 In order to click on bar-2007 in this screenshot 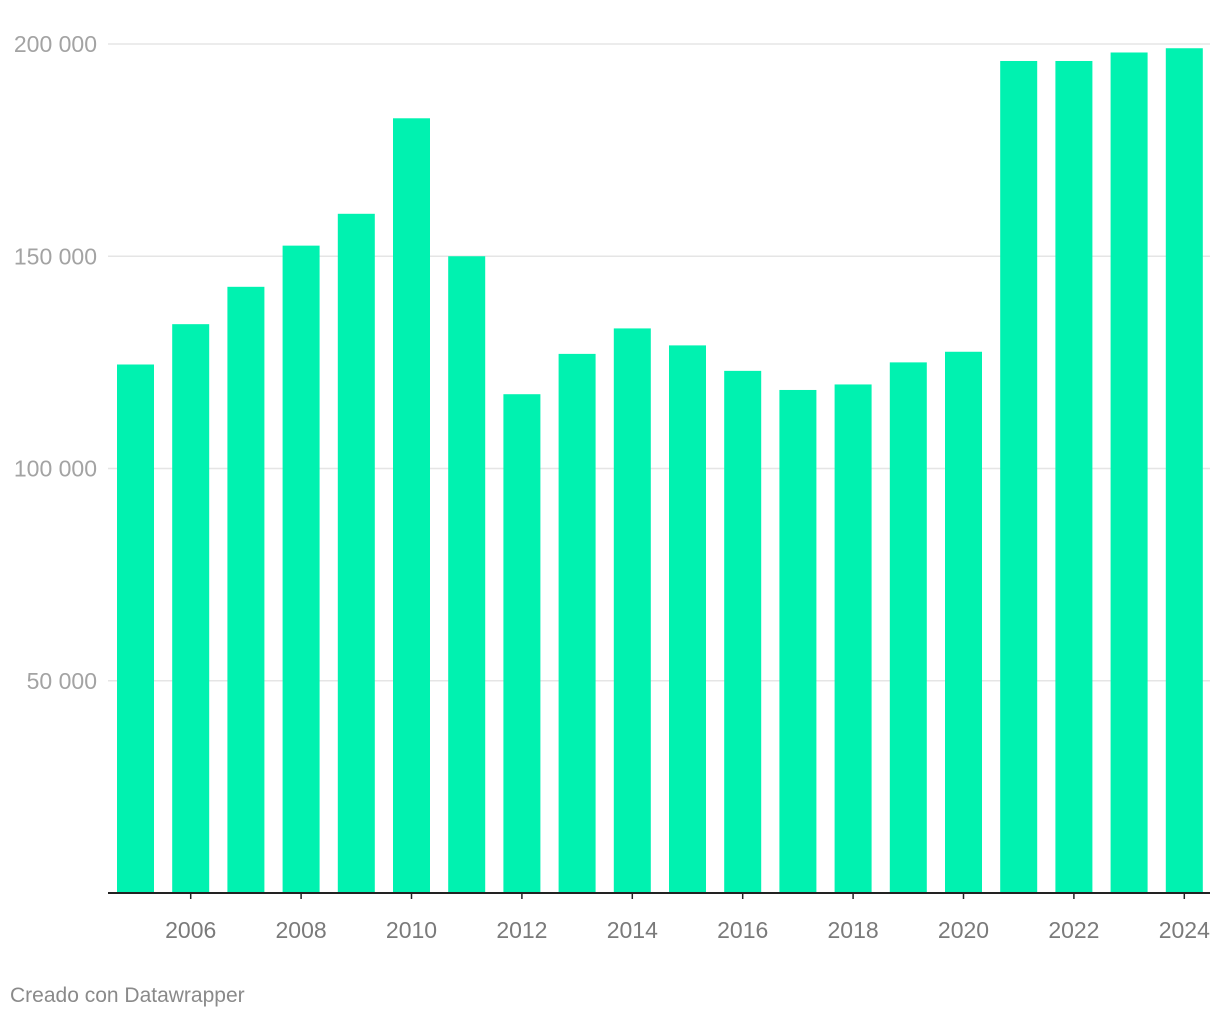, I will do `click(246, 590)`.